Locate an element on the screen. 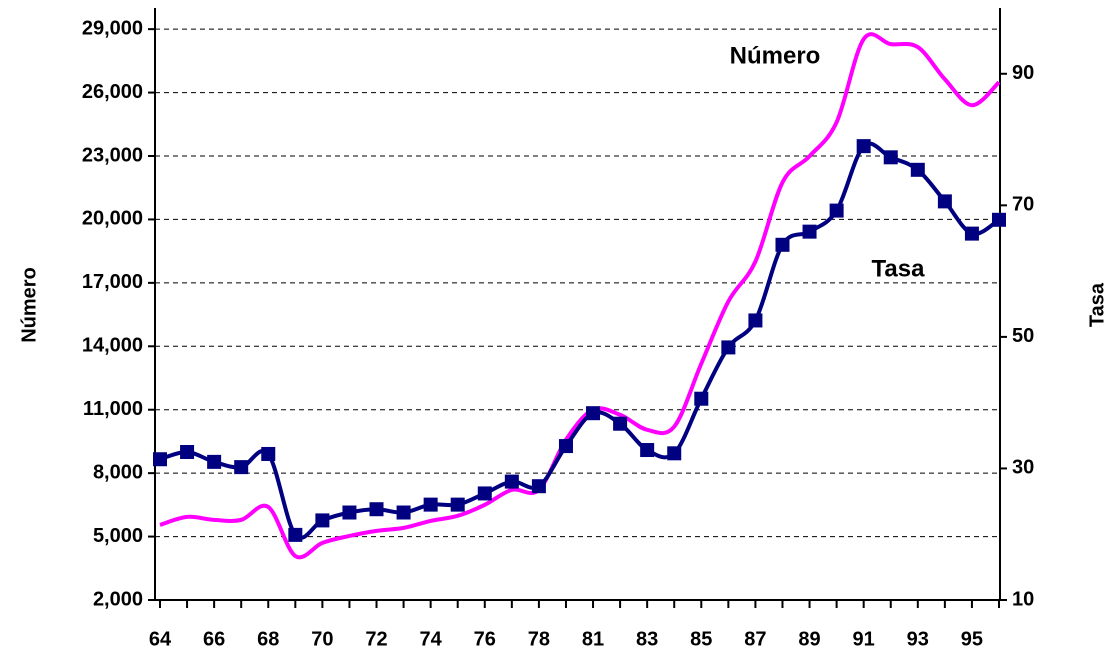 The width and height of the screenshot is (1114, 658). x-tick-label: 93 is located at coordinates (918, 639).